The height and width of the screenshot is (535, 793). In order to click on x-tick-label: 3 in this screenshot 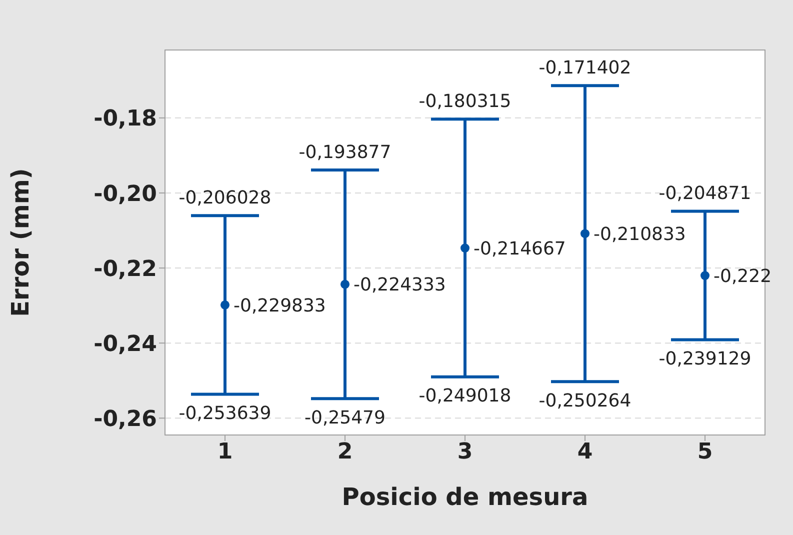, I will do `click(465, 452)`.